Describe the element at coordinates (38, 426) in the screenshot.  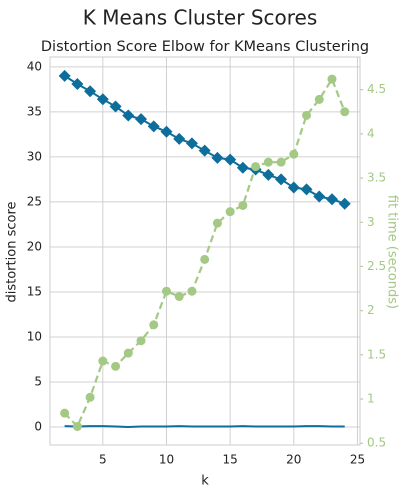
I see `y-tick-label: 0` at that location.